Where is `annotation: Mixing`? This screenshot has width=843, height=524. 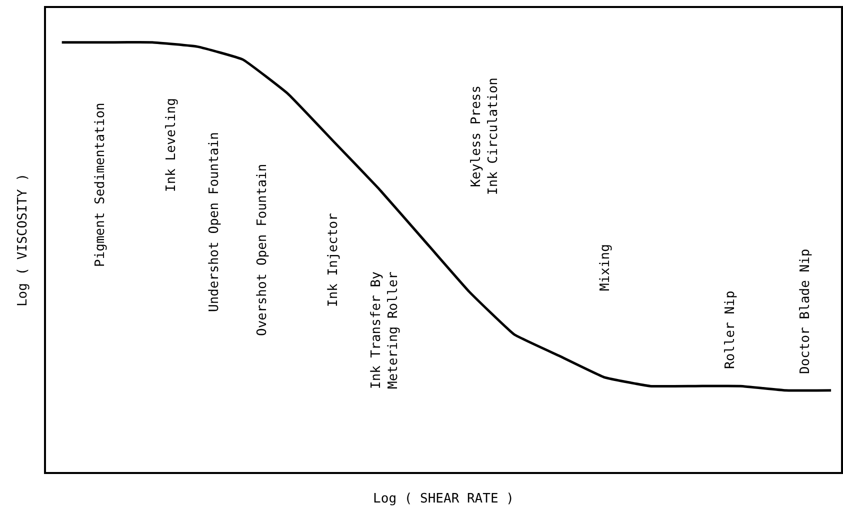
annotation: Mixing is located at coordinates (605, 267).